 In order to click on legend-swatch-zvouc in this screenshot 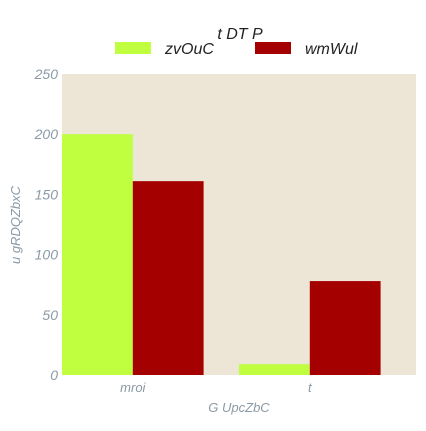, I will do `click(133, 48)`.